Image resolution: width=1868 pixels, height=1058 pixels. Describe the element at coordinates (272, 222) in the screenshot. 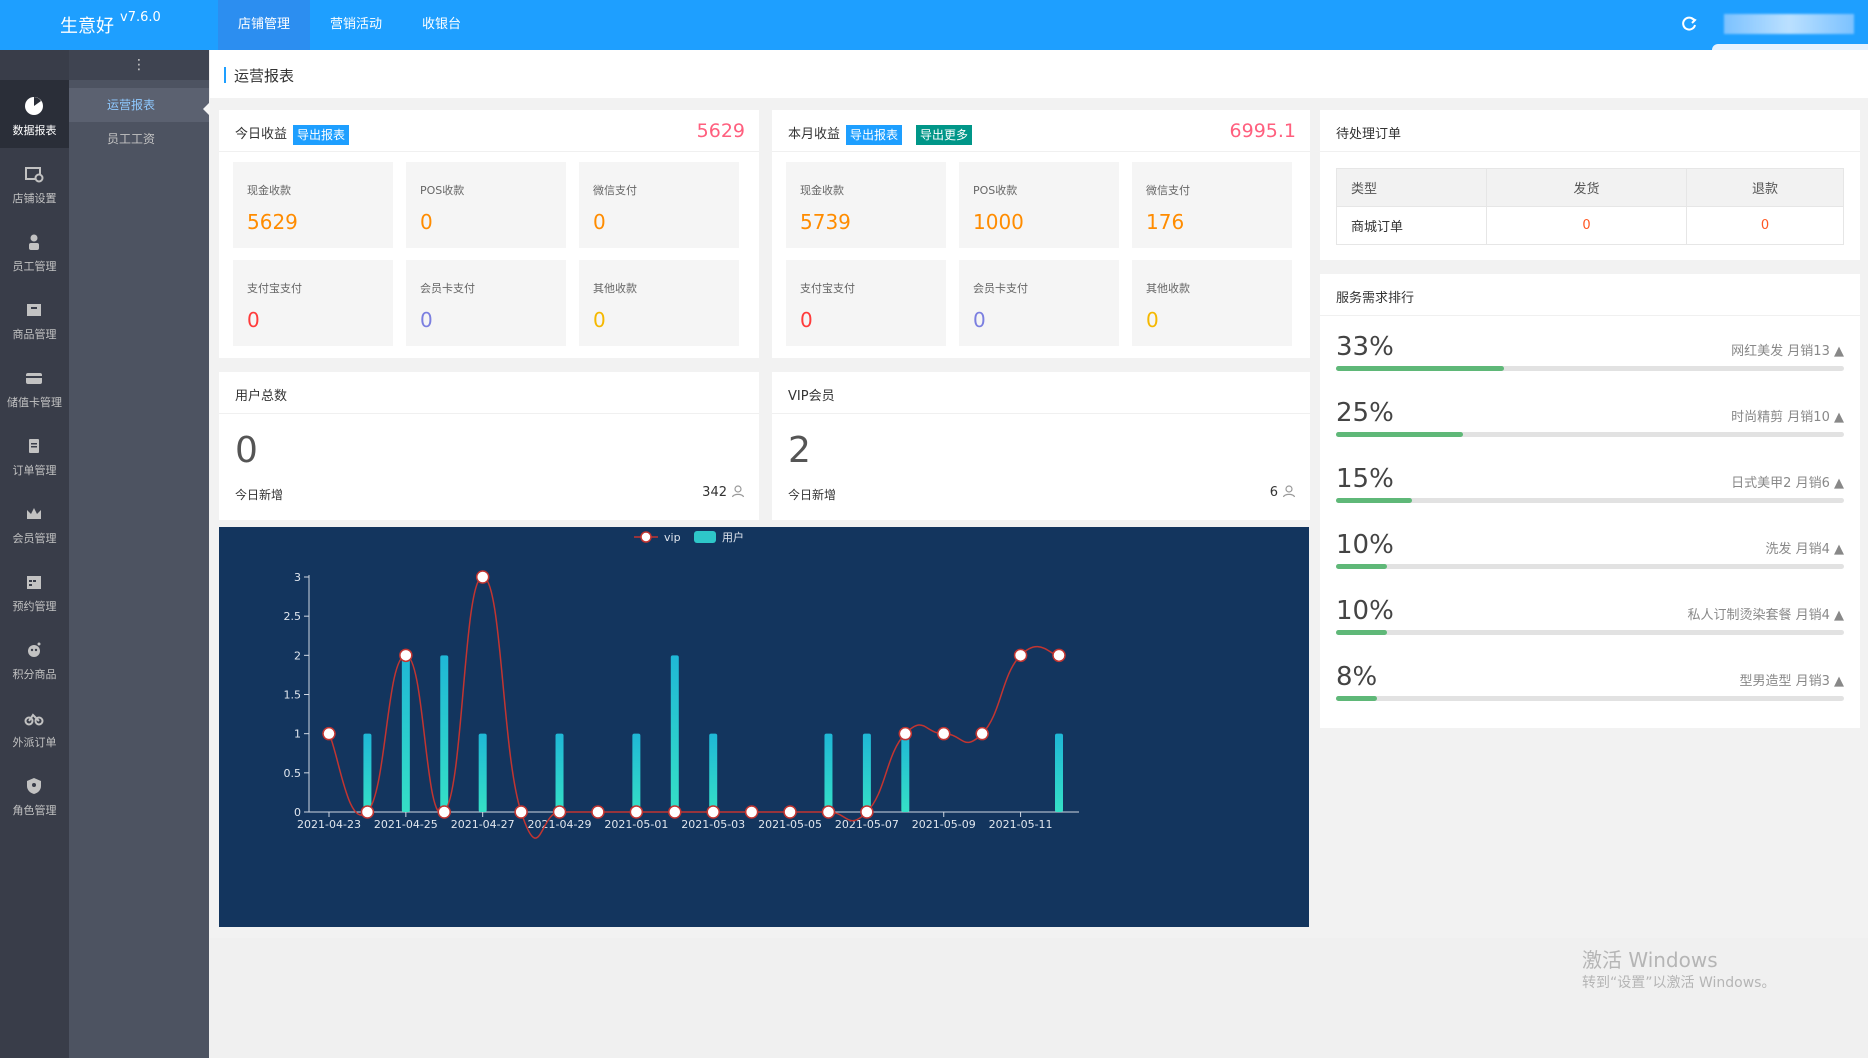

I see `tile-value: 5629` at that location.